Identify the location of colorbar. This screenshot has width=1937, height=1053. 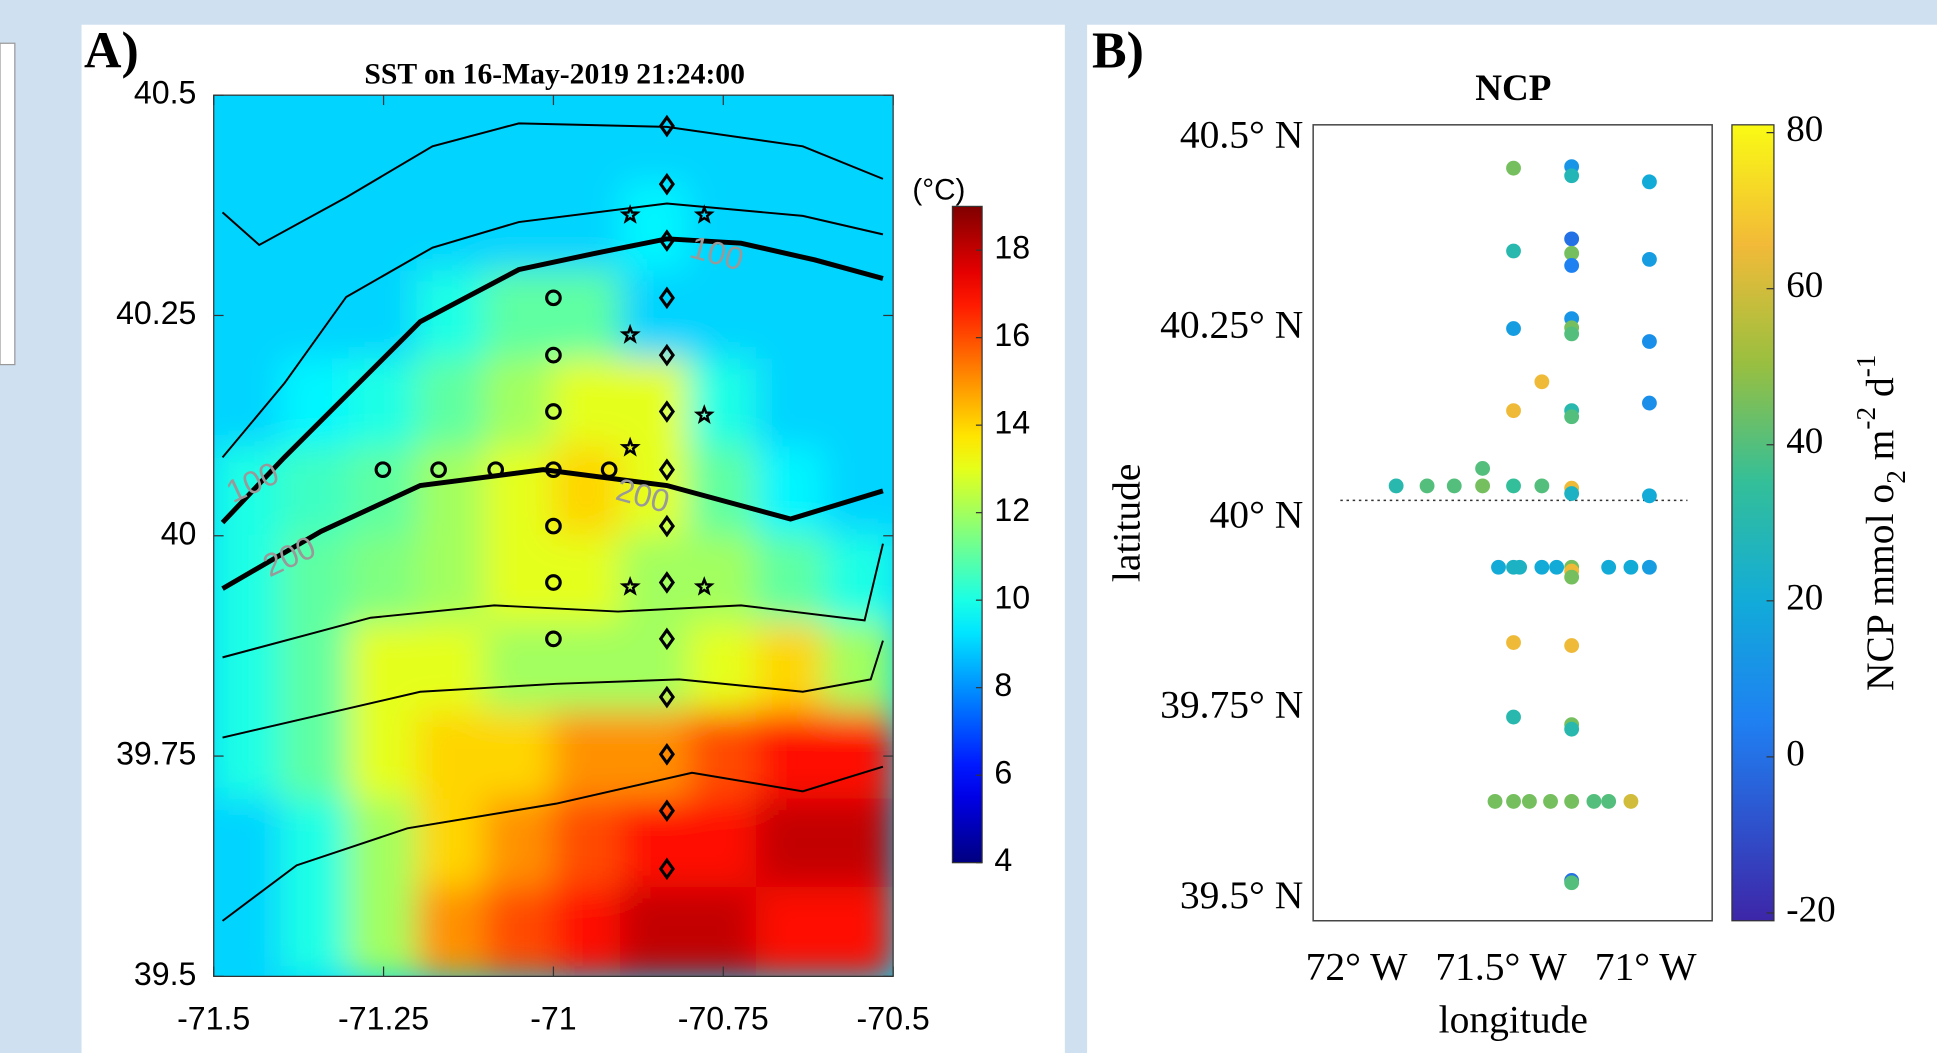
(1753, 523).